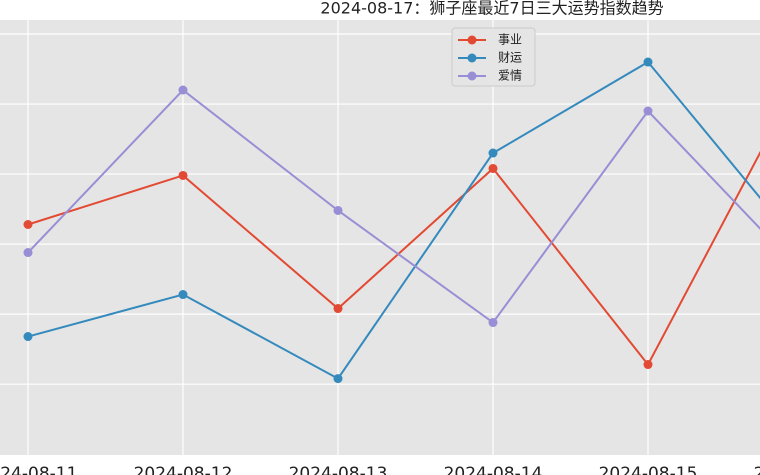 The width and height of the screenshot is (760, 475). I want to click on x-tick-label: 2024-08-11, so click(38, 469).